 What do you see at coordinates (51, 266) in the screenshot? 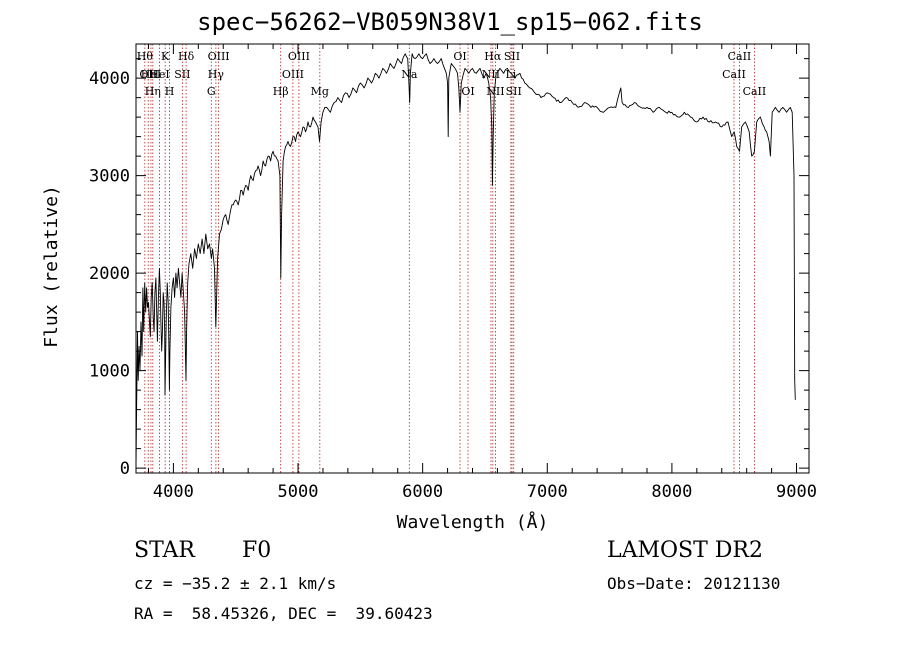
I see `y-axis-label: Flux (relative)` at bounding box center [51, 266].